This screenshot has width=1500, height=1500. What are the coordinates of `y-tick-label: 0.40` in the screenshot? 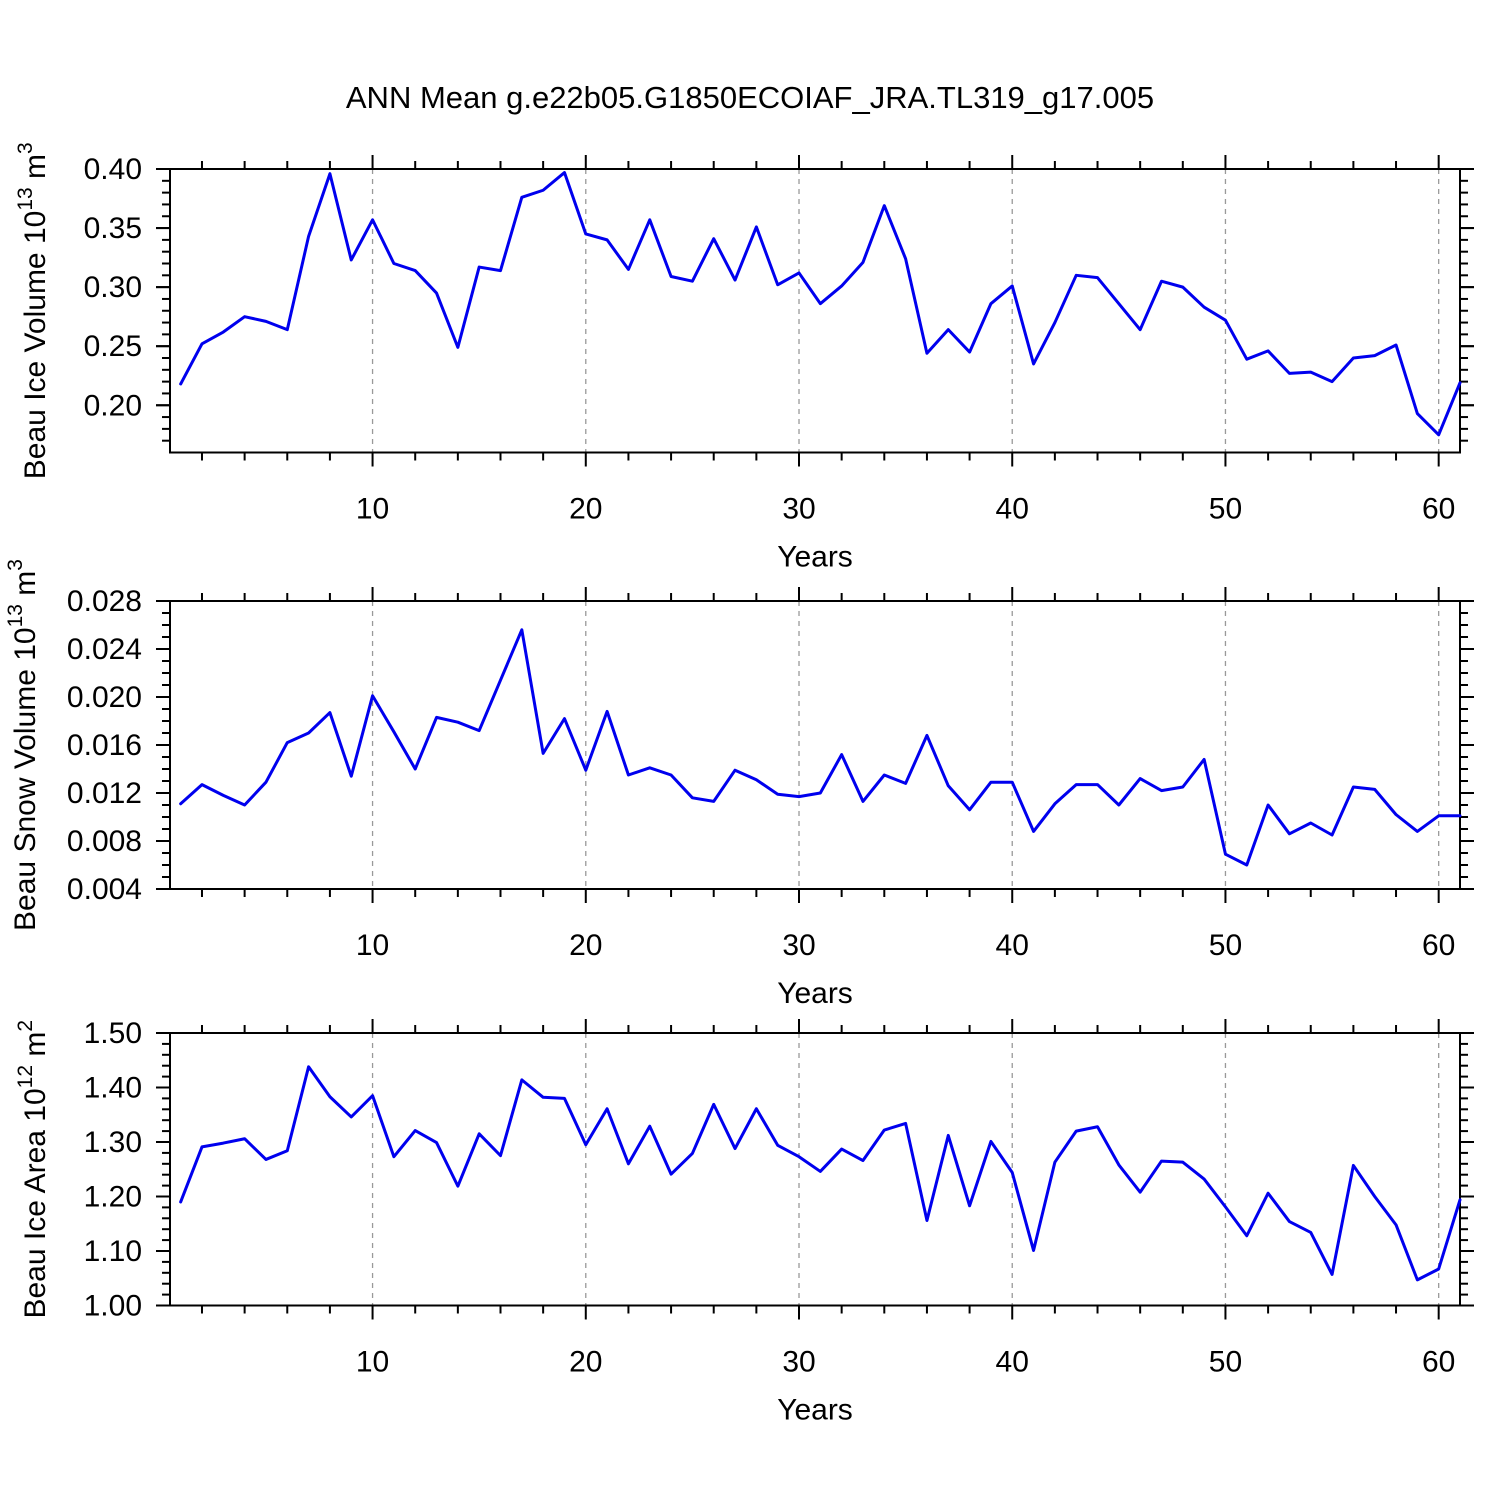 It's located at (113, 169).